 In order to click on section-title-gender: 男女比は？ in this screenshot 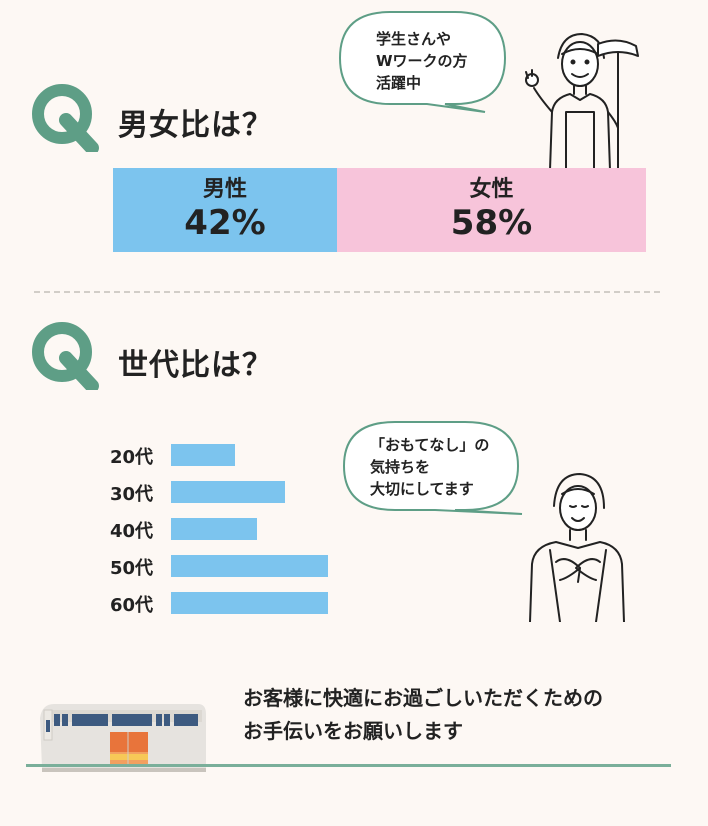, I will do `click(195, 125)`.